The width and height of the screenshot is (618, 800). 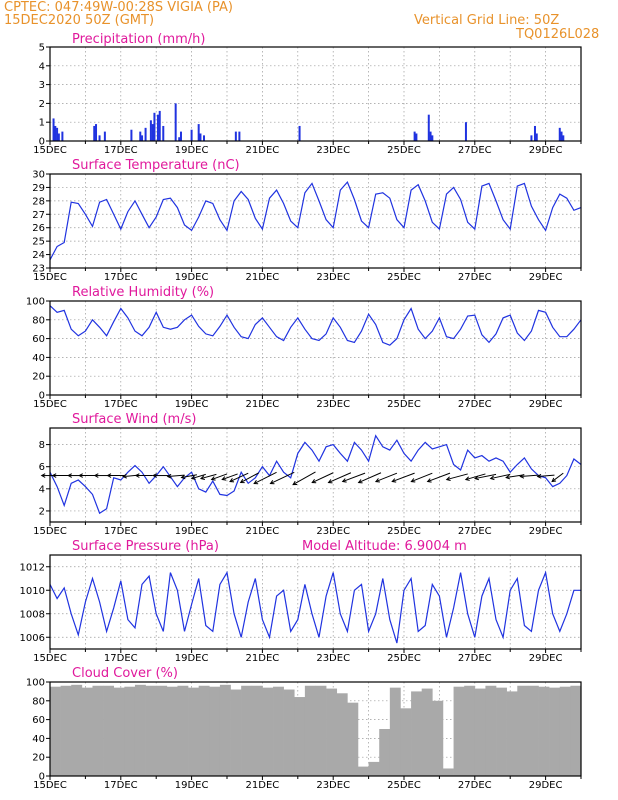 I want to click on panel-title: Surface Wind (m/s), so click(x=134, y=419).